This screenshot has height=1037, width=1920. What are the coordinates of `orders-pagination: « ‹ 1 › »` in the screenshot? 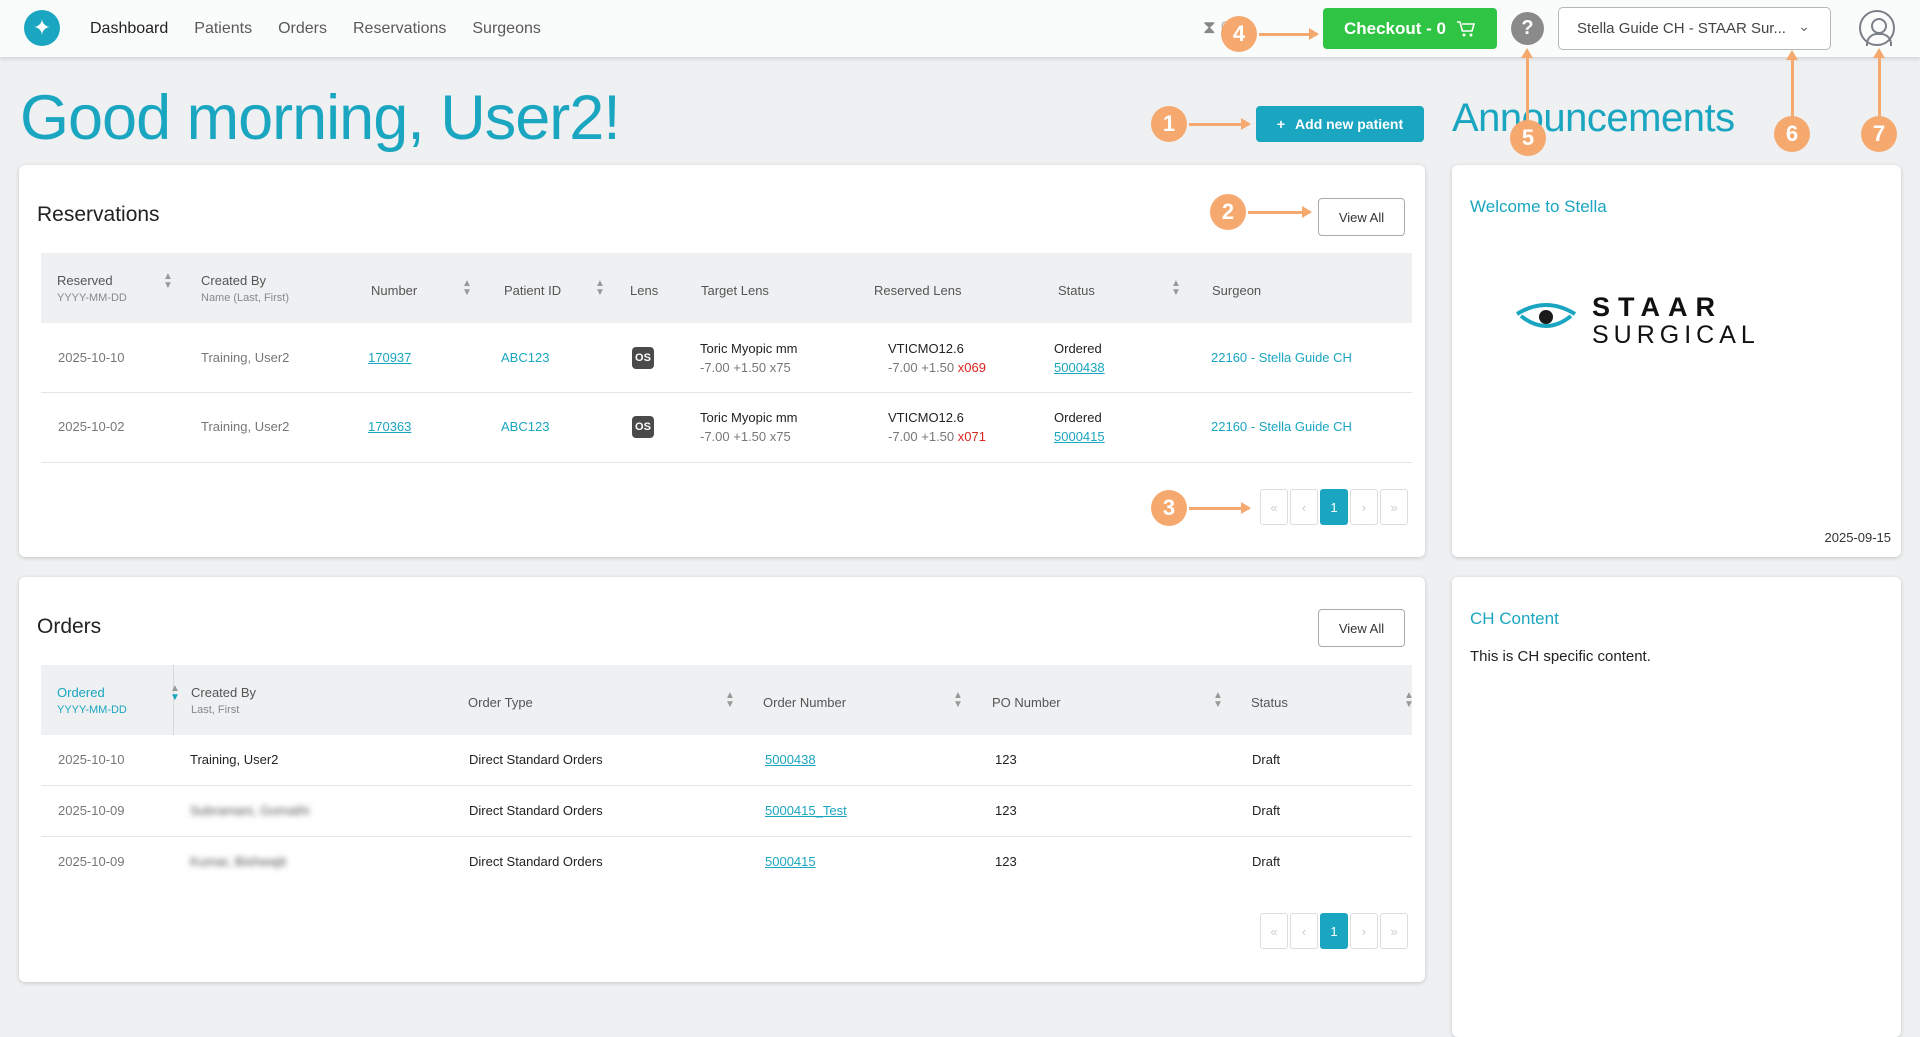 It's located at (1334, 931).